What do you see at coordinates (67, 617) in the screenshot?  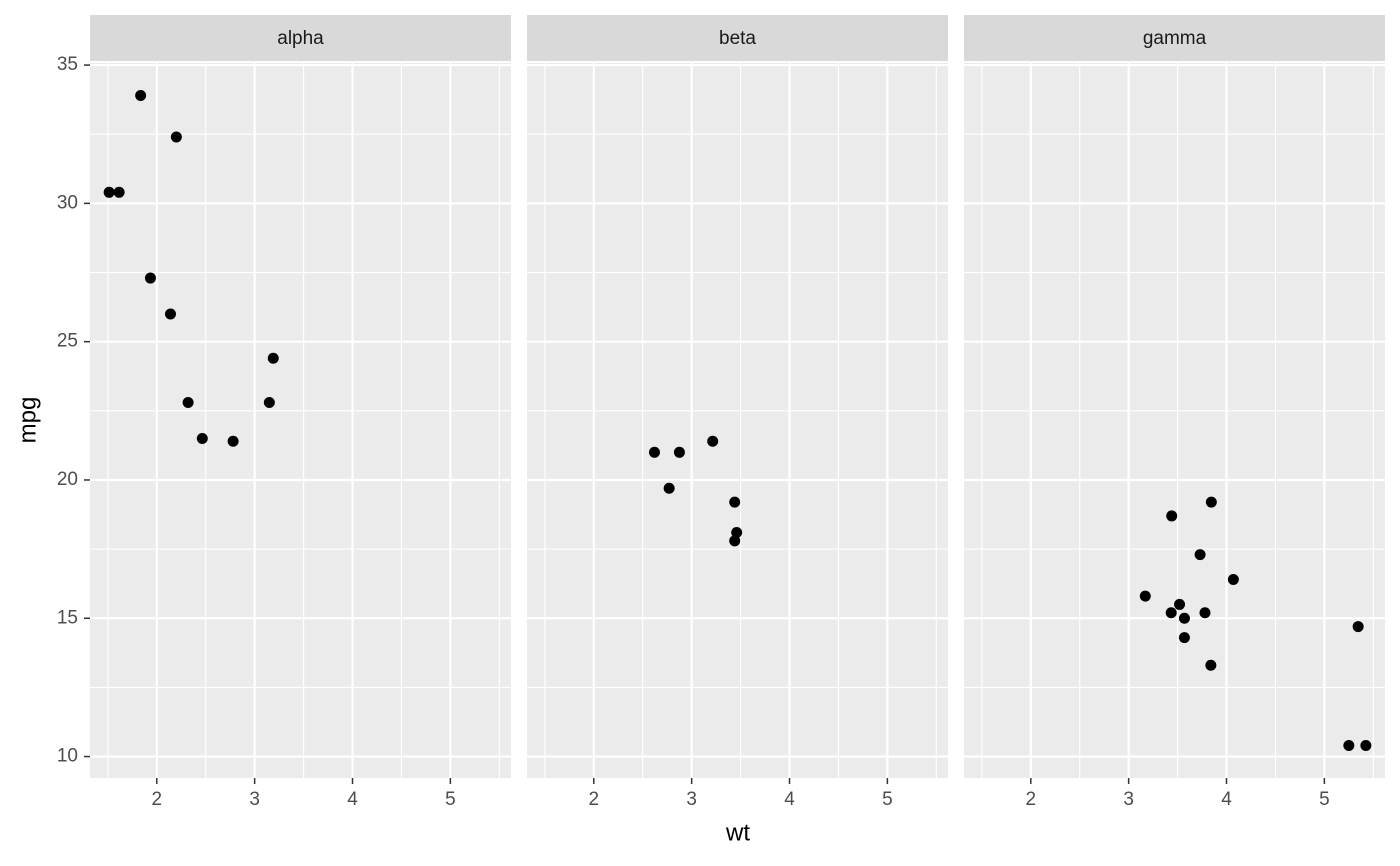 I see `y-tick-label: 15` at bounding box center [67, 617].